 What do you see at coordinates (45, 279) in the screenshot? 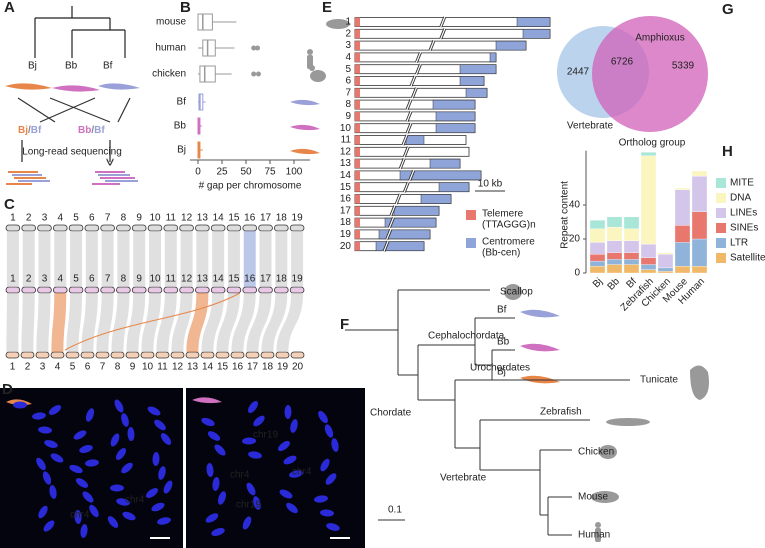
I see `chromosome-label: 3` at bounding box center [45, 279].